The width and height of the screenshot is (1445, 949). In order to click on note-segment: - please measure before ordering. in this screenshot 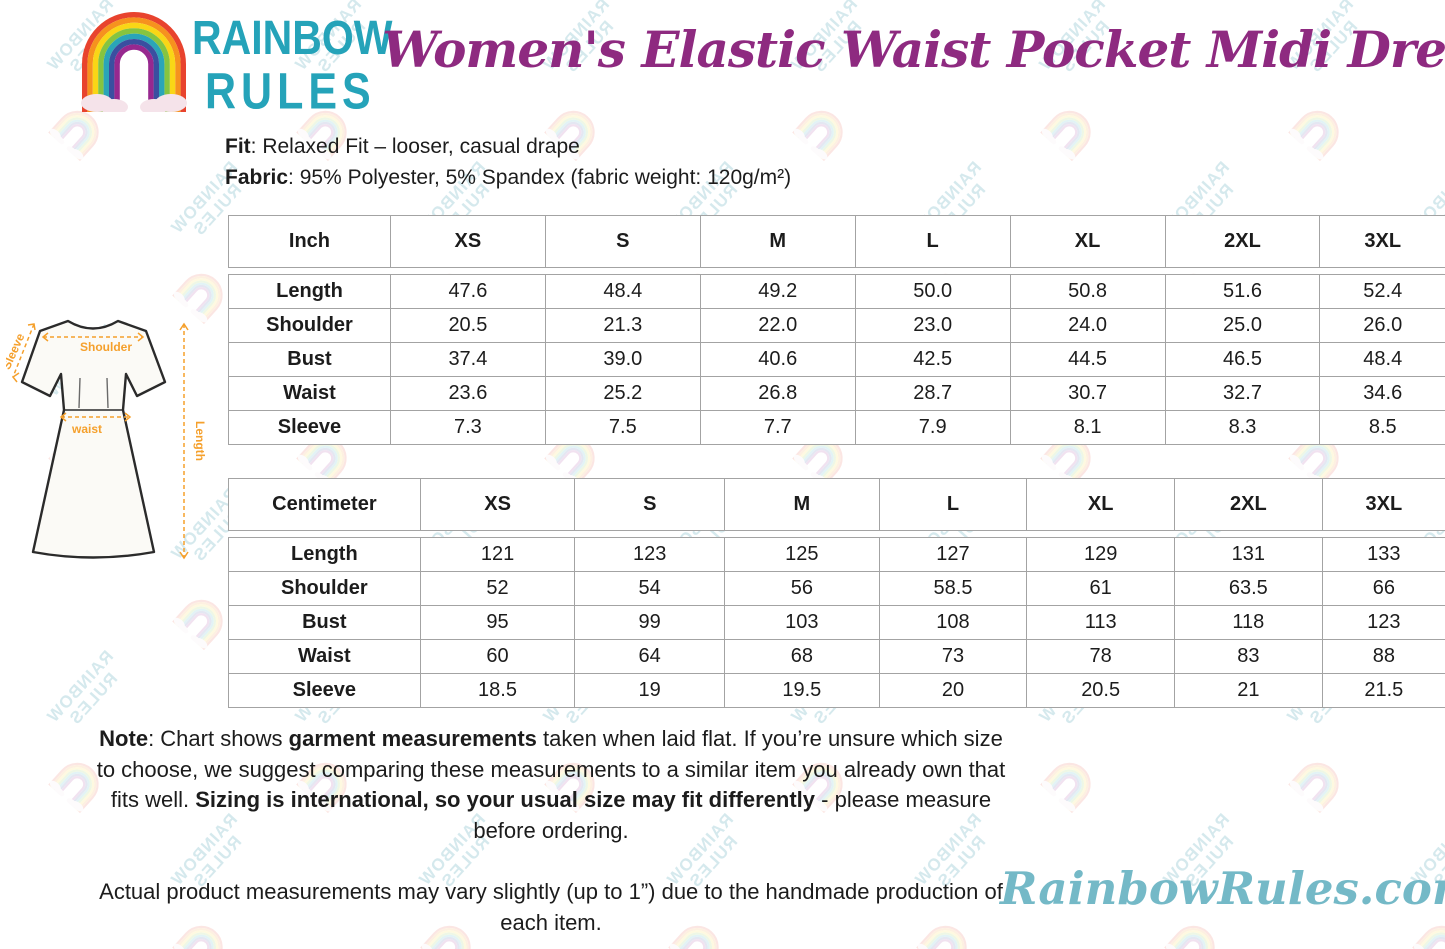, I will do `click(732, 815)`.